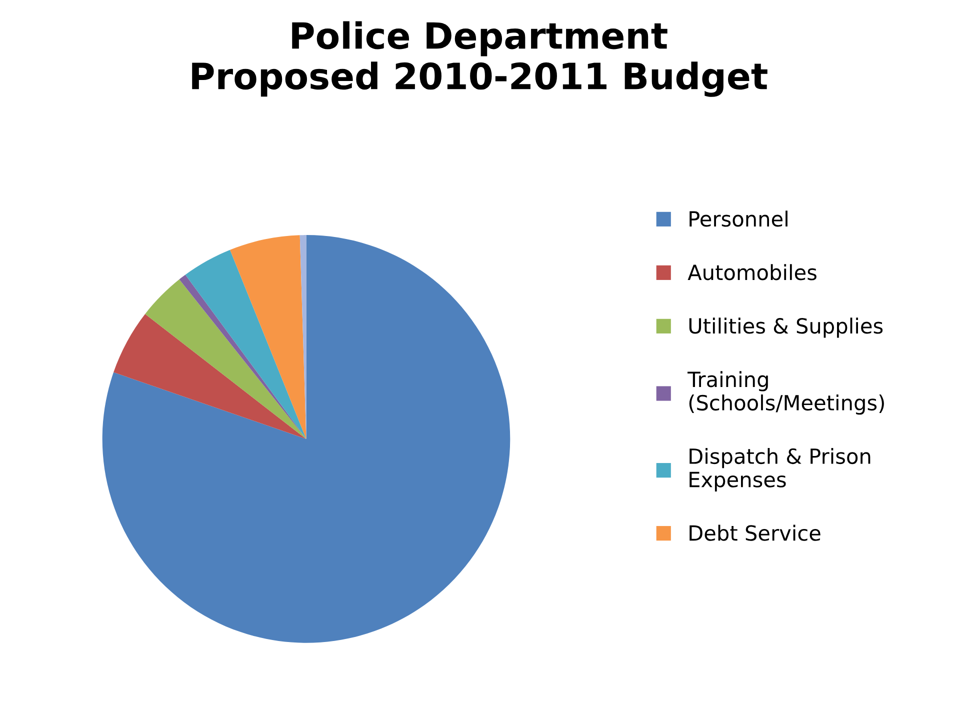  I want to click on legend-label: Training (Schools/Meetings), so click(786, 393).